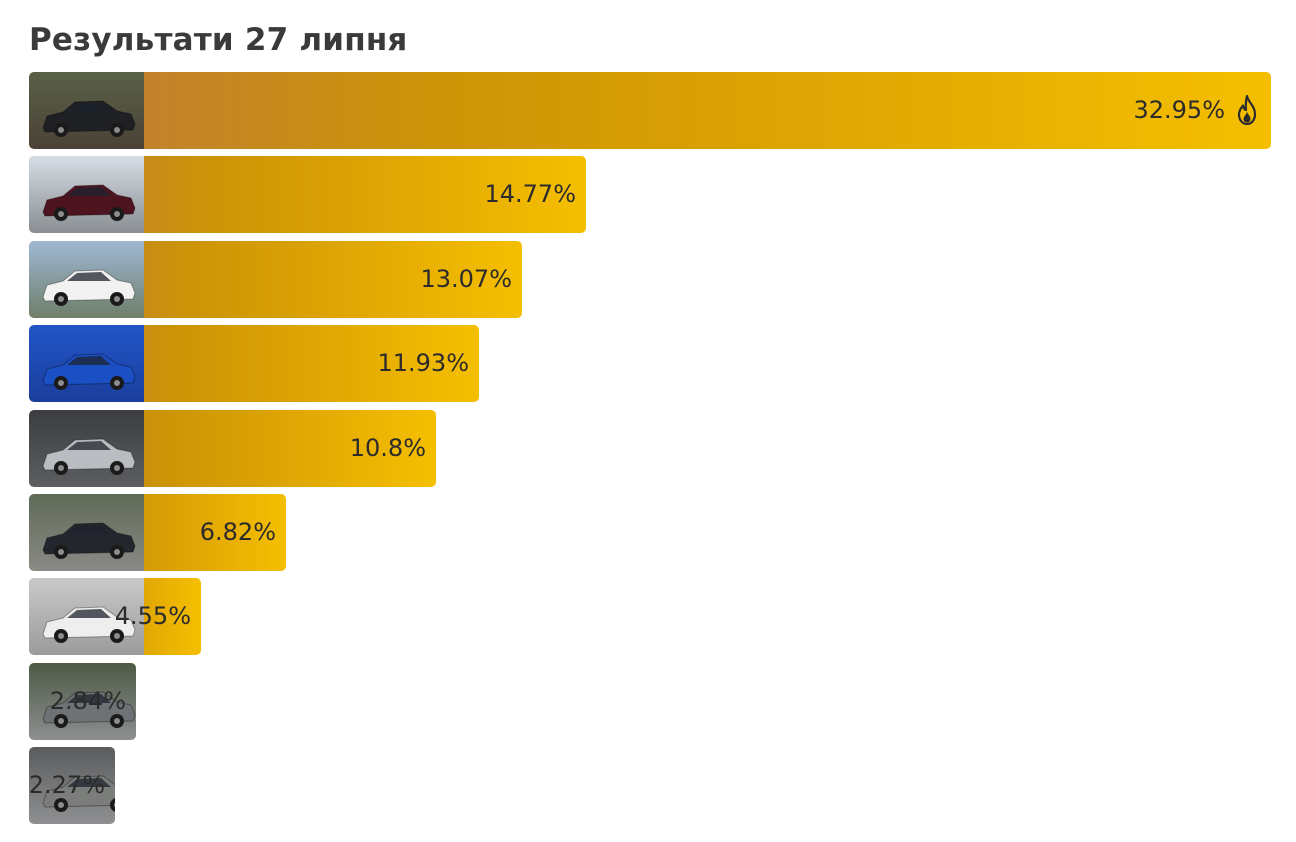 The image size is (1296, 842). Describe the element at coordinates (1247, 110) in the screenshot. I see `fire-icon` at that location.